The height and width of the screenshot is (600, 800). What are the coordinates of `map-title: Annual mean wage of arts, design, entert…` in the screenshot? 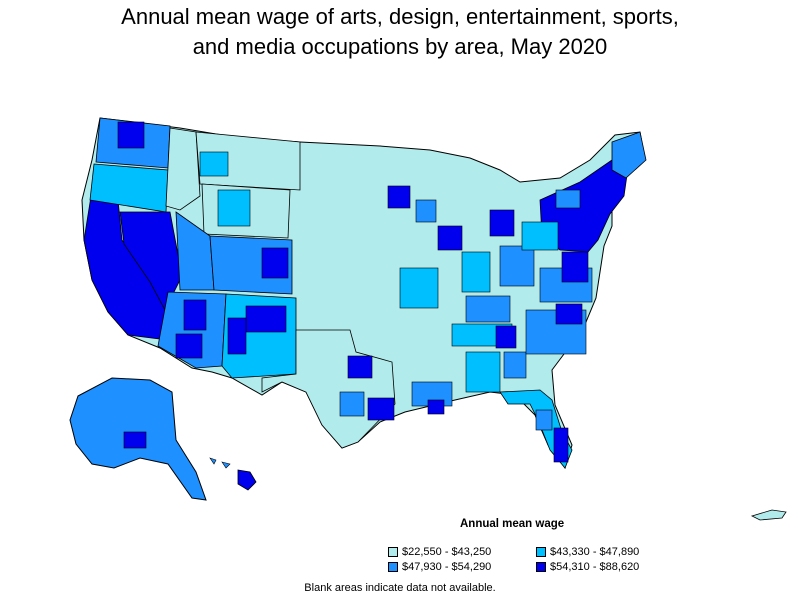 It's located at (400, 32).